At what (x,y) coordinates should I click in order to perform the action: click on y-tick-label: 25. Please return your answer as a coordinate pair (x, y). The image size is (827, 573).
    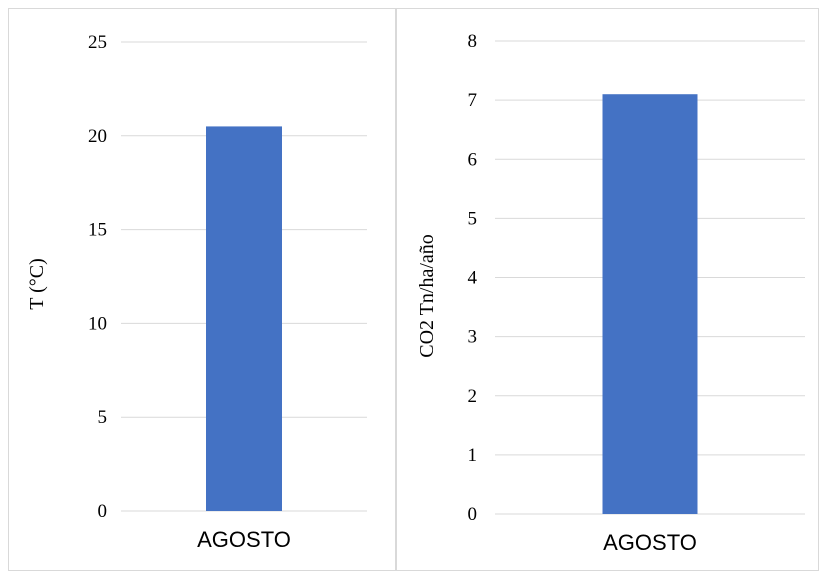
    Looking at the image, I should click on (97, 42).